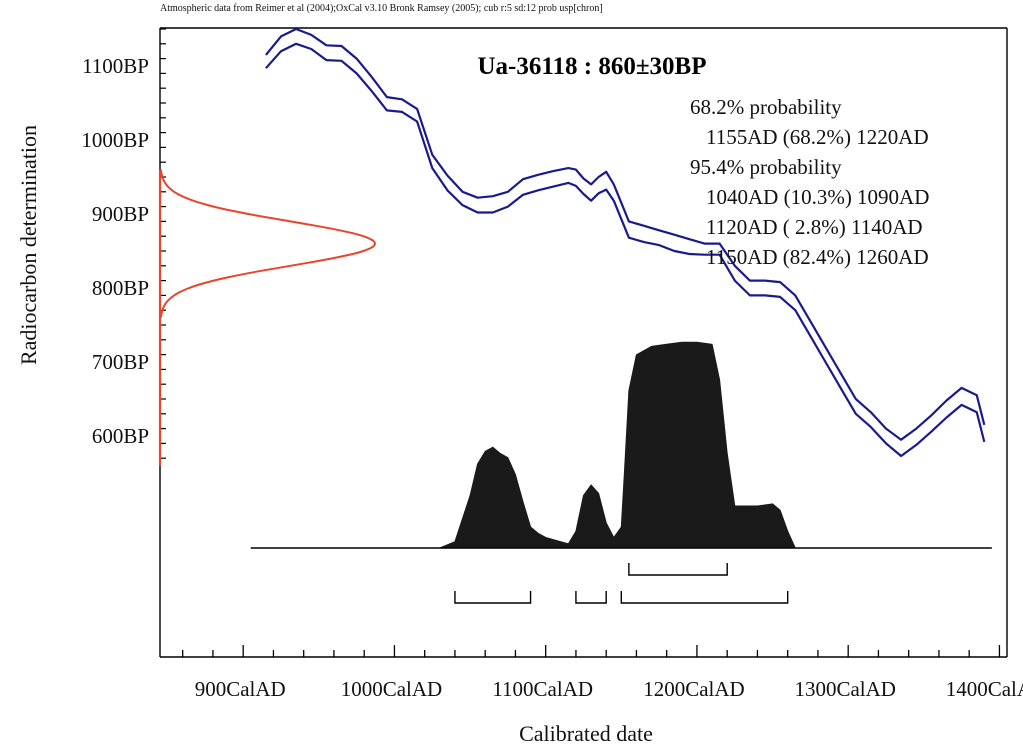  I want to click on y-tick-label: 800BP, so click(120, 288).